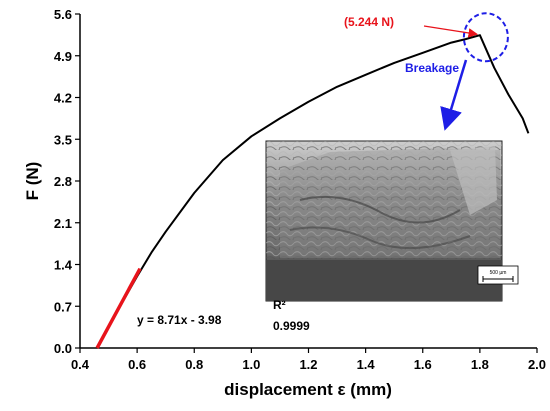 Image resolution: width=550 pixels, height=411 pixels. What do you see at coordinates (369, 22) in the screenshot?
I see `peak-label: (5.244 N)` at bounding box center [369, 22].